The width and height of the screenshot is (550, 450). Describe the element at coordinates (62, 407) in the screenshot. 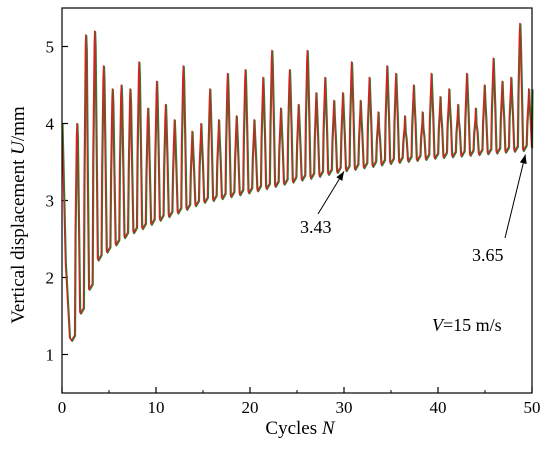

I see `x-tick-label: 0` at that location.